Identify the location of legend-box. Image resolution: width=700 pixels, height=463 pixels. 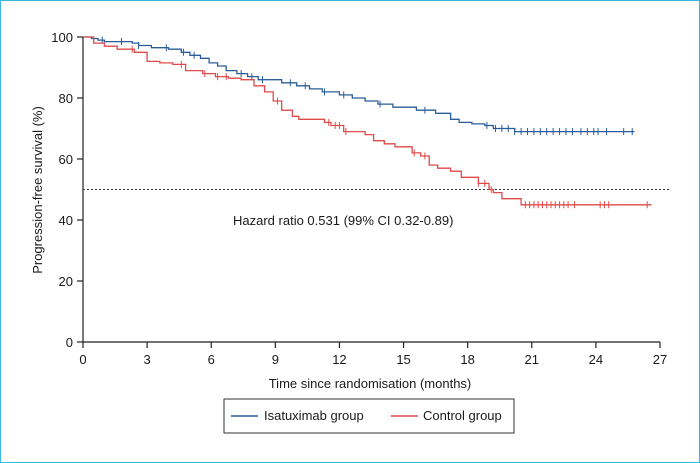
(369, 416).